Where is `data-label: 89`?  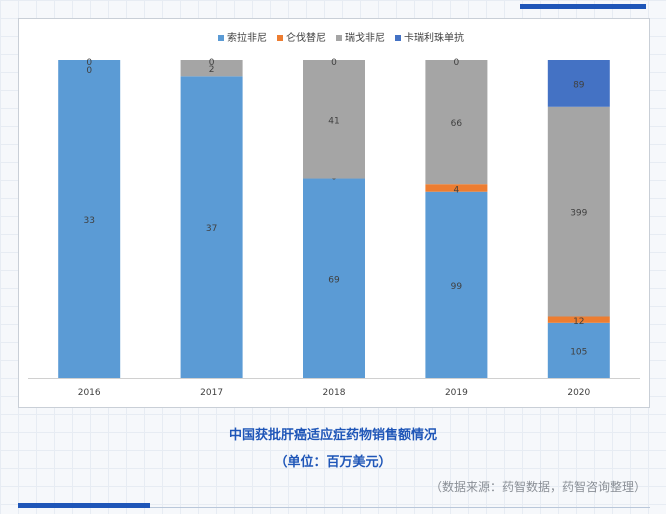 data-label: 89 is located at coordinates (579, 85).